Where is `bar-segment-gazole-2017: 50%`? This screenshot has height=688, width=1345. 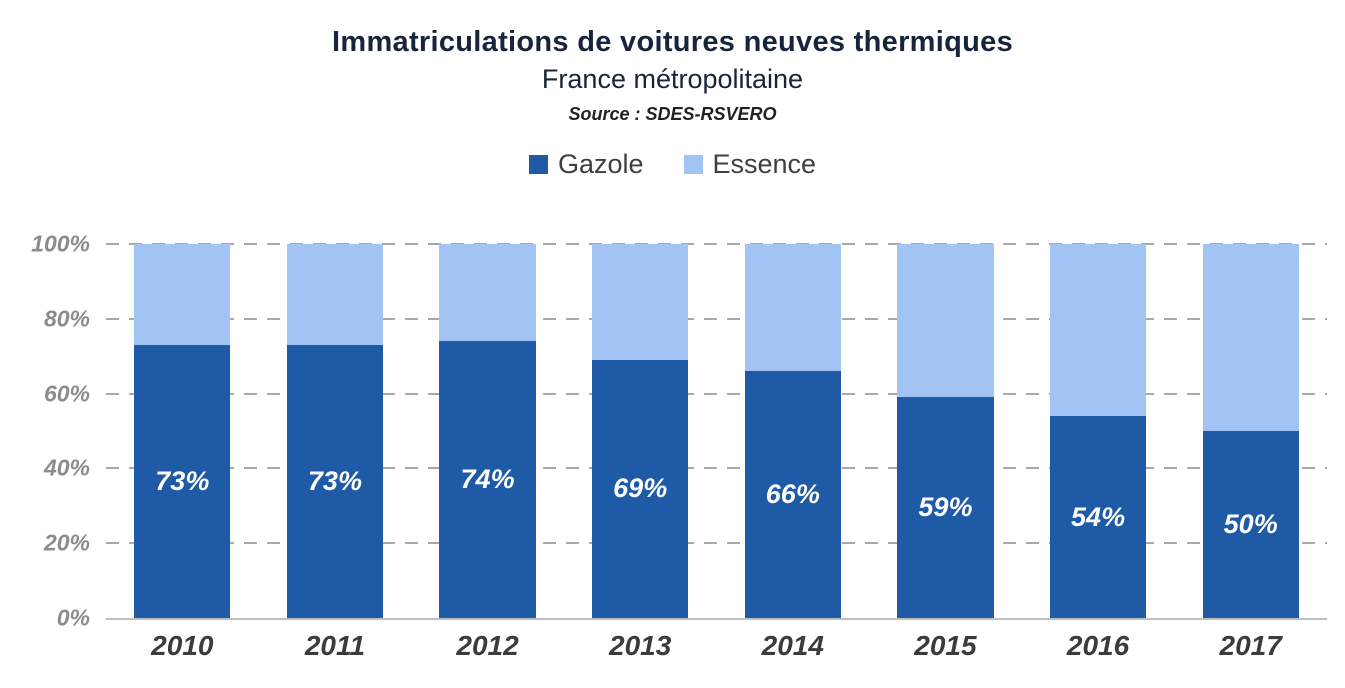 bar-segment-gazole-2017: 50% is located at coordinates (1250, 524).